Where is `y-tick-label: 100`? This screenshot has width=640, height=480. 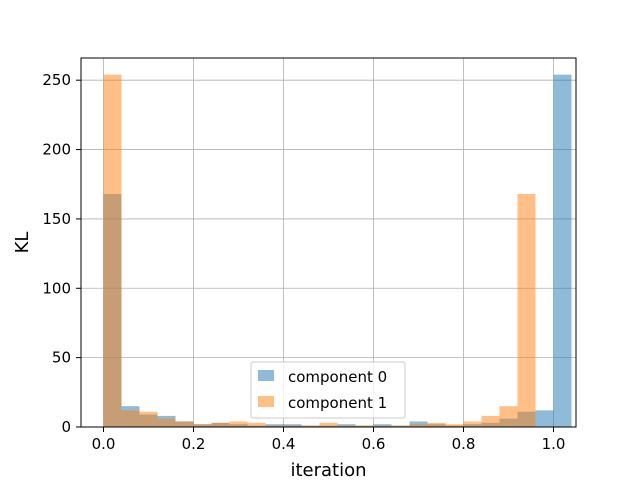
y-tick-label: 100 is located at coordinates (56, 288).